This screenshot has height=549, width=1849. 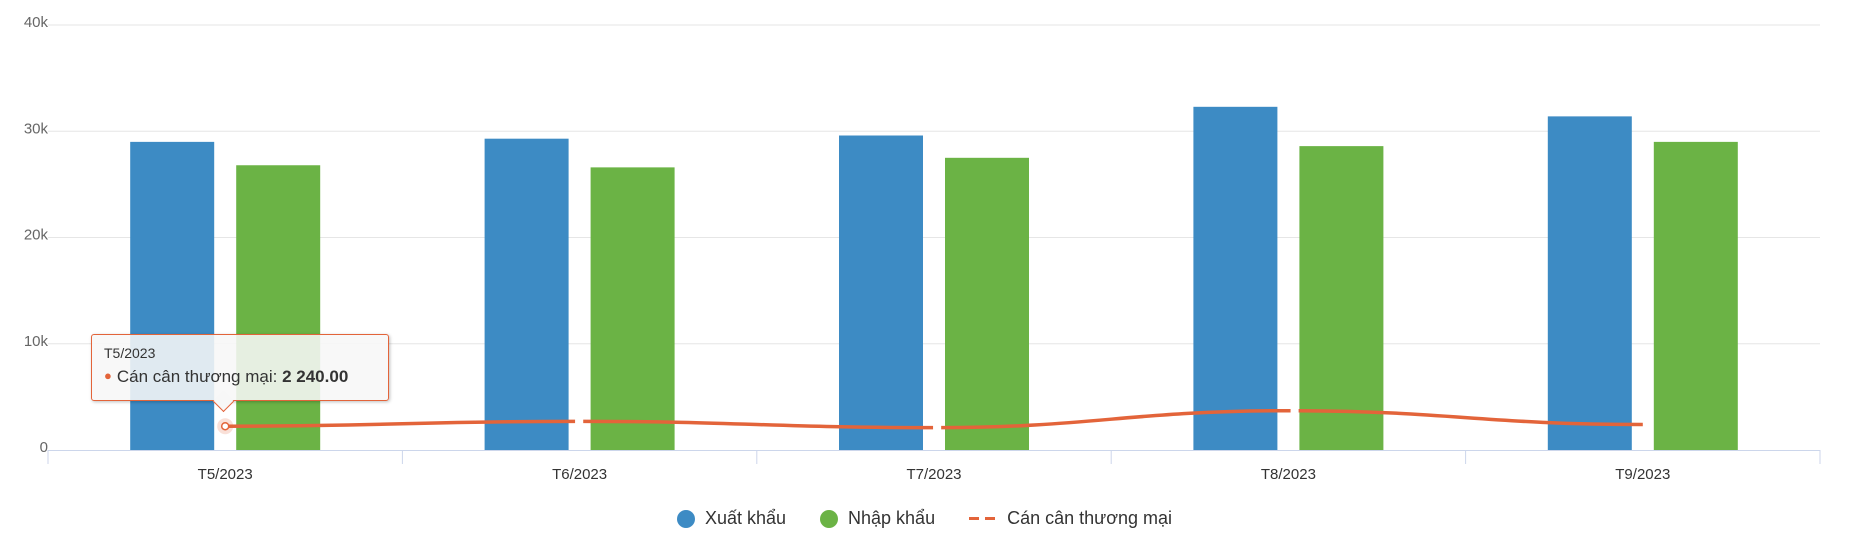 I want to click on balance-point, so click(x=225, y=426).